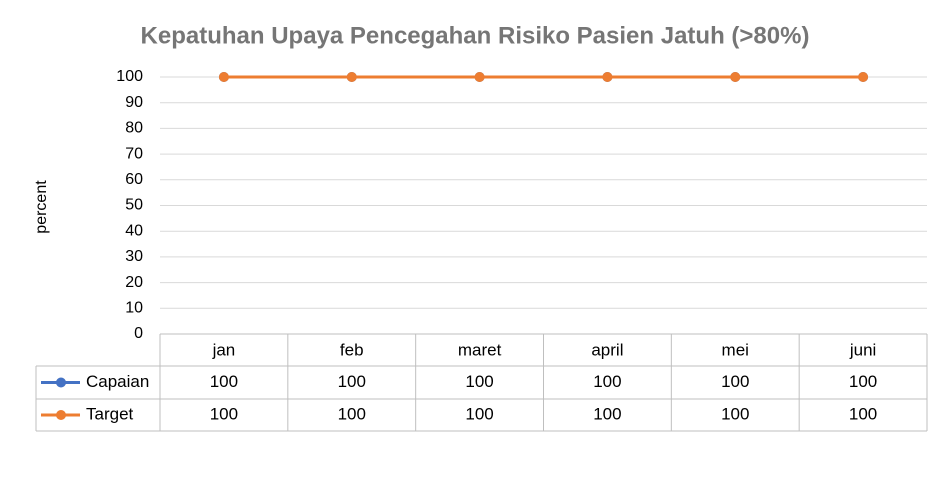 The height and width of the screenshot is (486, 950). What do you see at coordinates (138, 333) in the screenshot?
I see `y-tick-label: 0` at bounding box center [138, 333].